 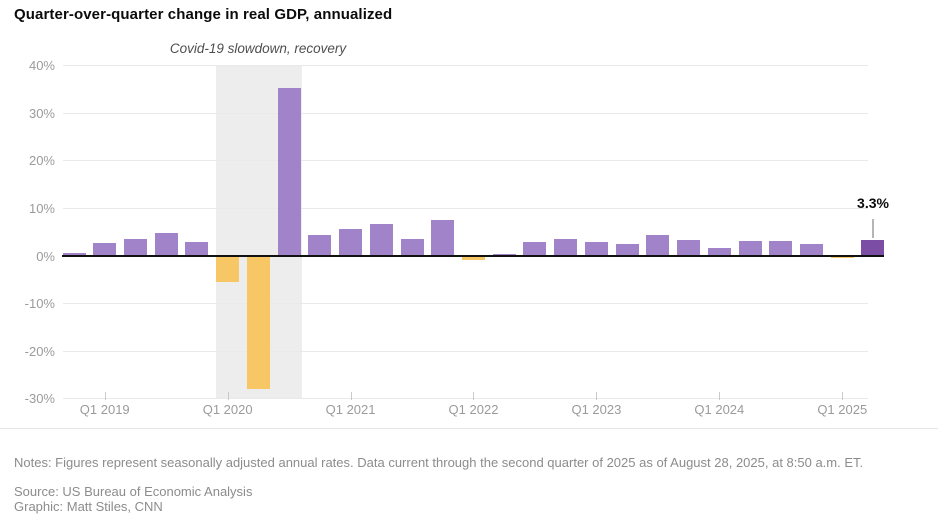 What do you see at coordinates (597, 396) in the screenshot?
I see `x-tick-q1-2023` at bounding box center [597, 396].